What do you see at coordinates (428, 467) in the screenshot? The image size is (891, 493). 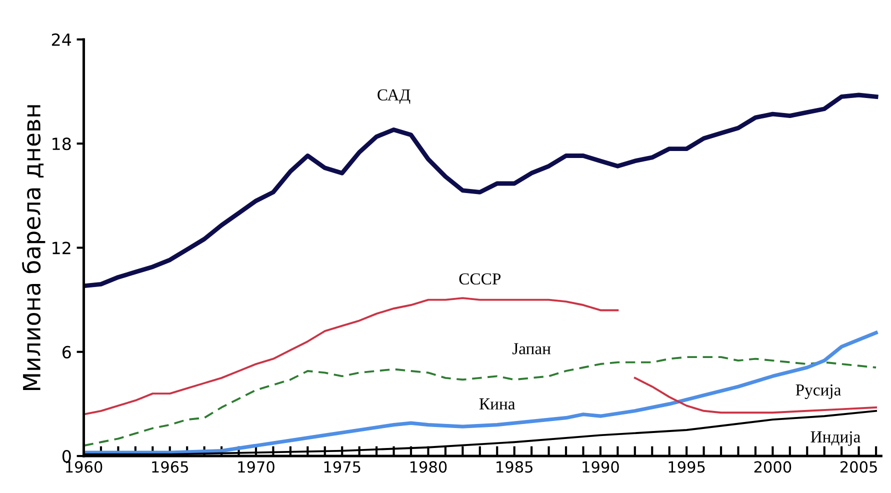 I see `x-tick-label: 1980` at bounding box center [428, 467].